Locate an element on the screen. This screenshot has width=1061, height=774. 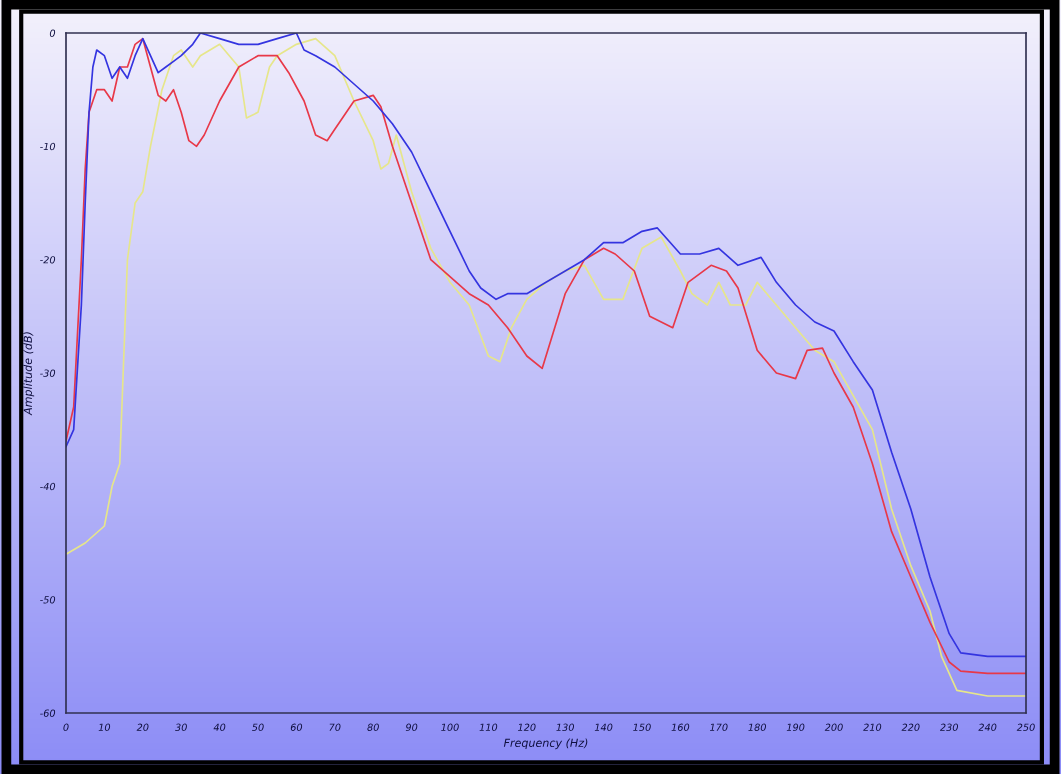
x-tick-label: 180 is located at coordinates (757, 727).